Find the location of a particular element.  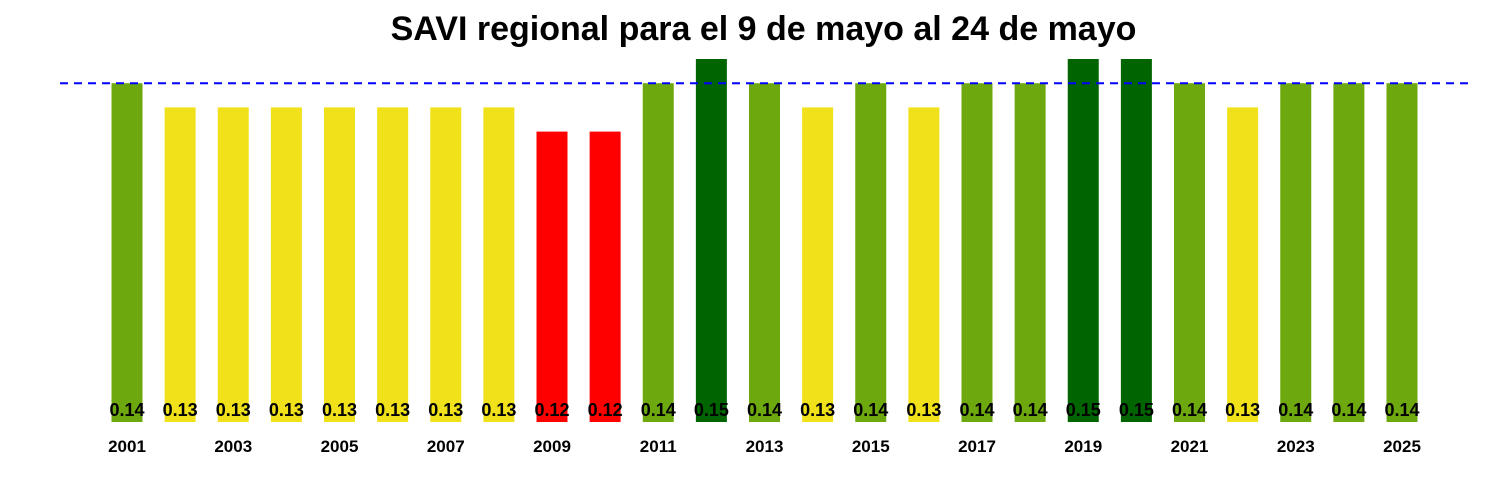

bar-2014 is located at coordinates (818, 265).